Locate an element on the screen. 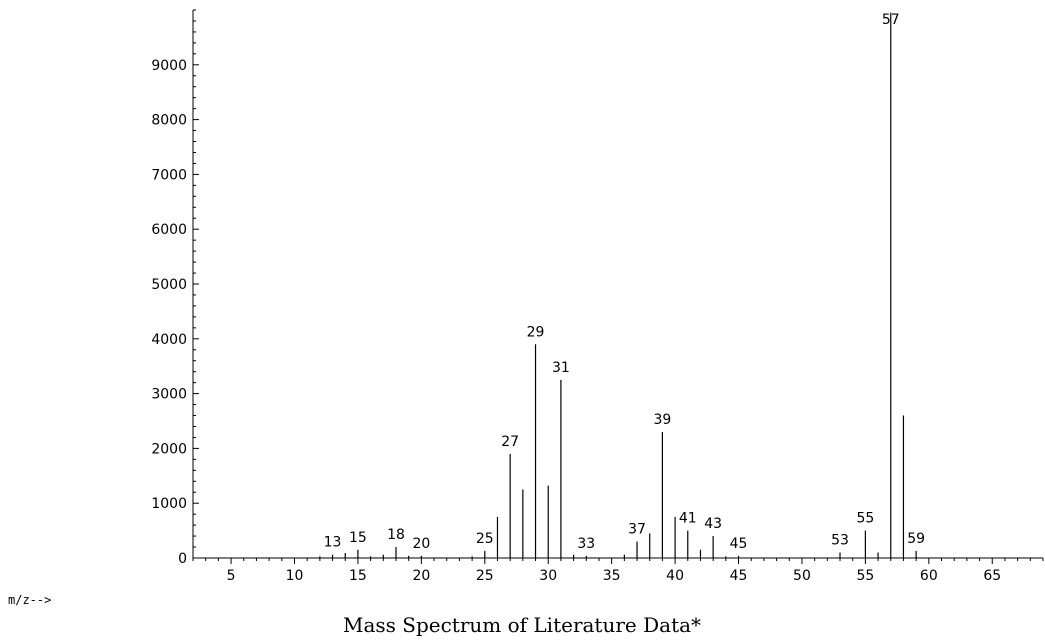  peak-label: 33 is located at coordinates (586, 544).